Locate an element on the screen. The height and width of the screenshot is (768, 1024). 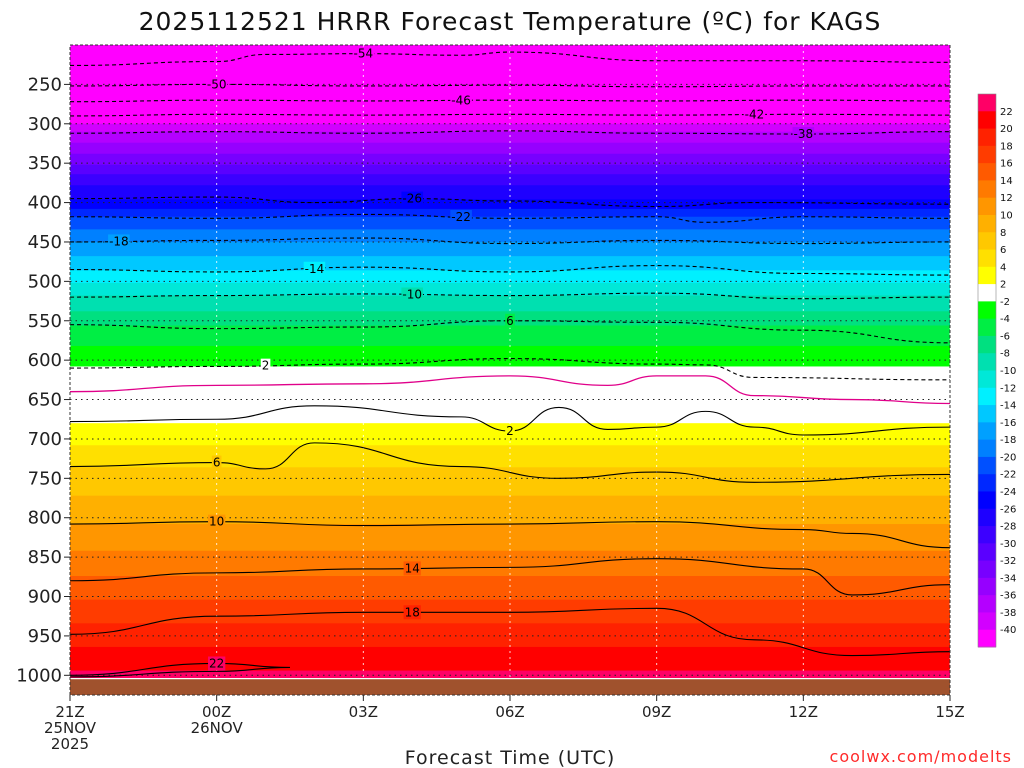
isotherm-label: -46 is located at coordinates (461, 100).